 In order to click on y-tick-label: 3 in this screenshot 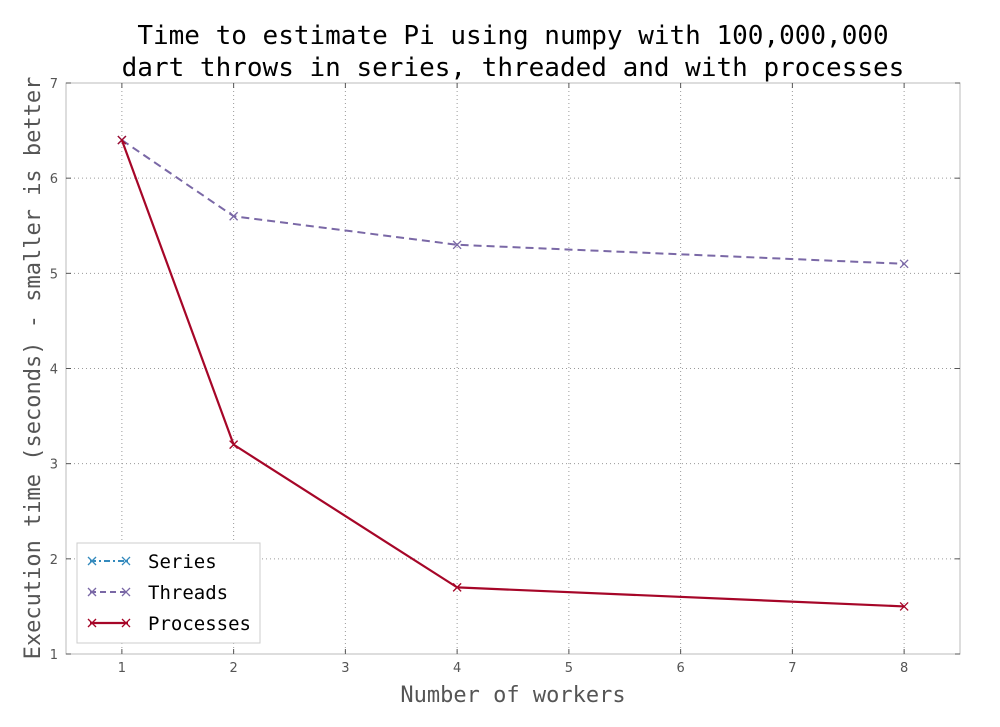, I will do `click(54, 465)`.